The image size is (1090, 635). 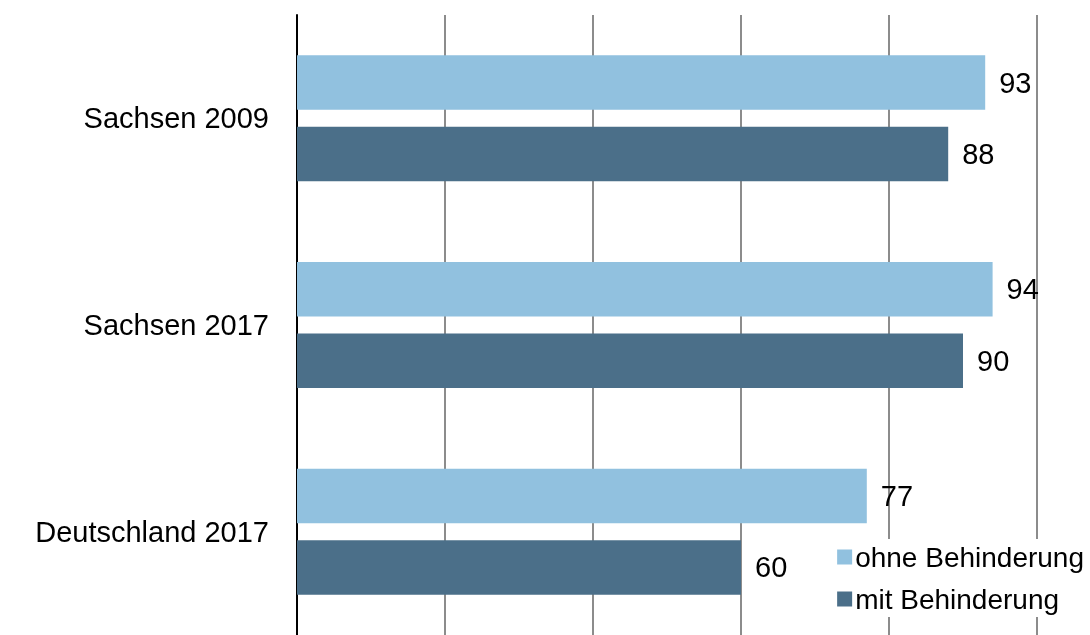 I want to click on data-label: 93, so click(x=1015, y=82).